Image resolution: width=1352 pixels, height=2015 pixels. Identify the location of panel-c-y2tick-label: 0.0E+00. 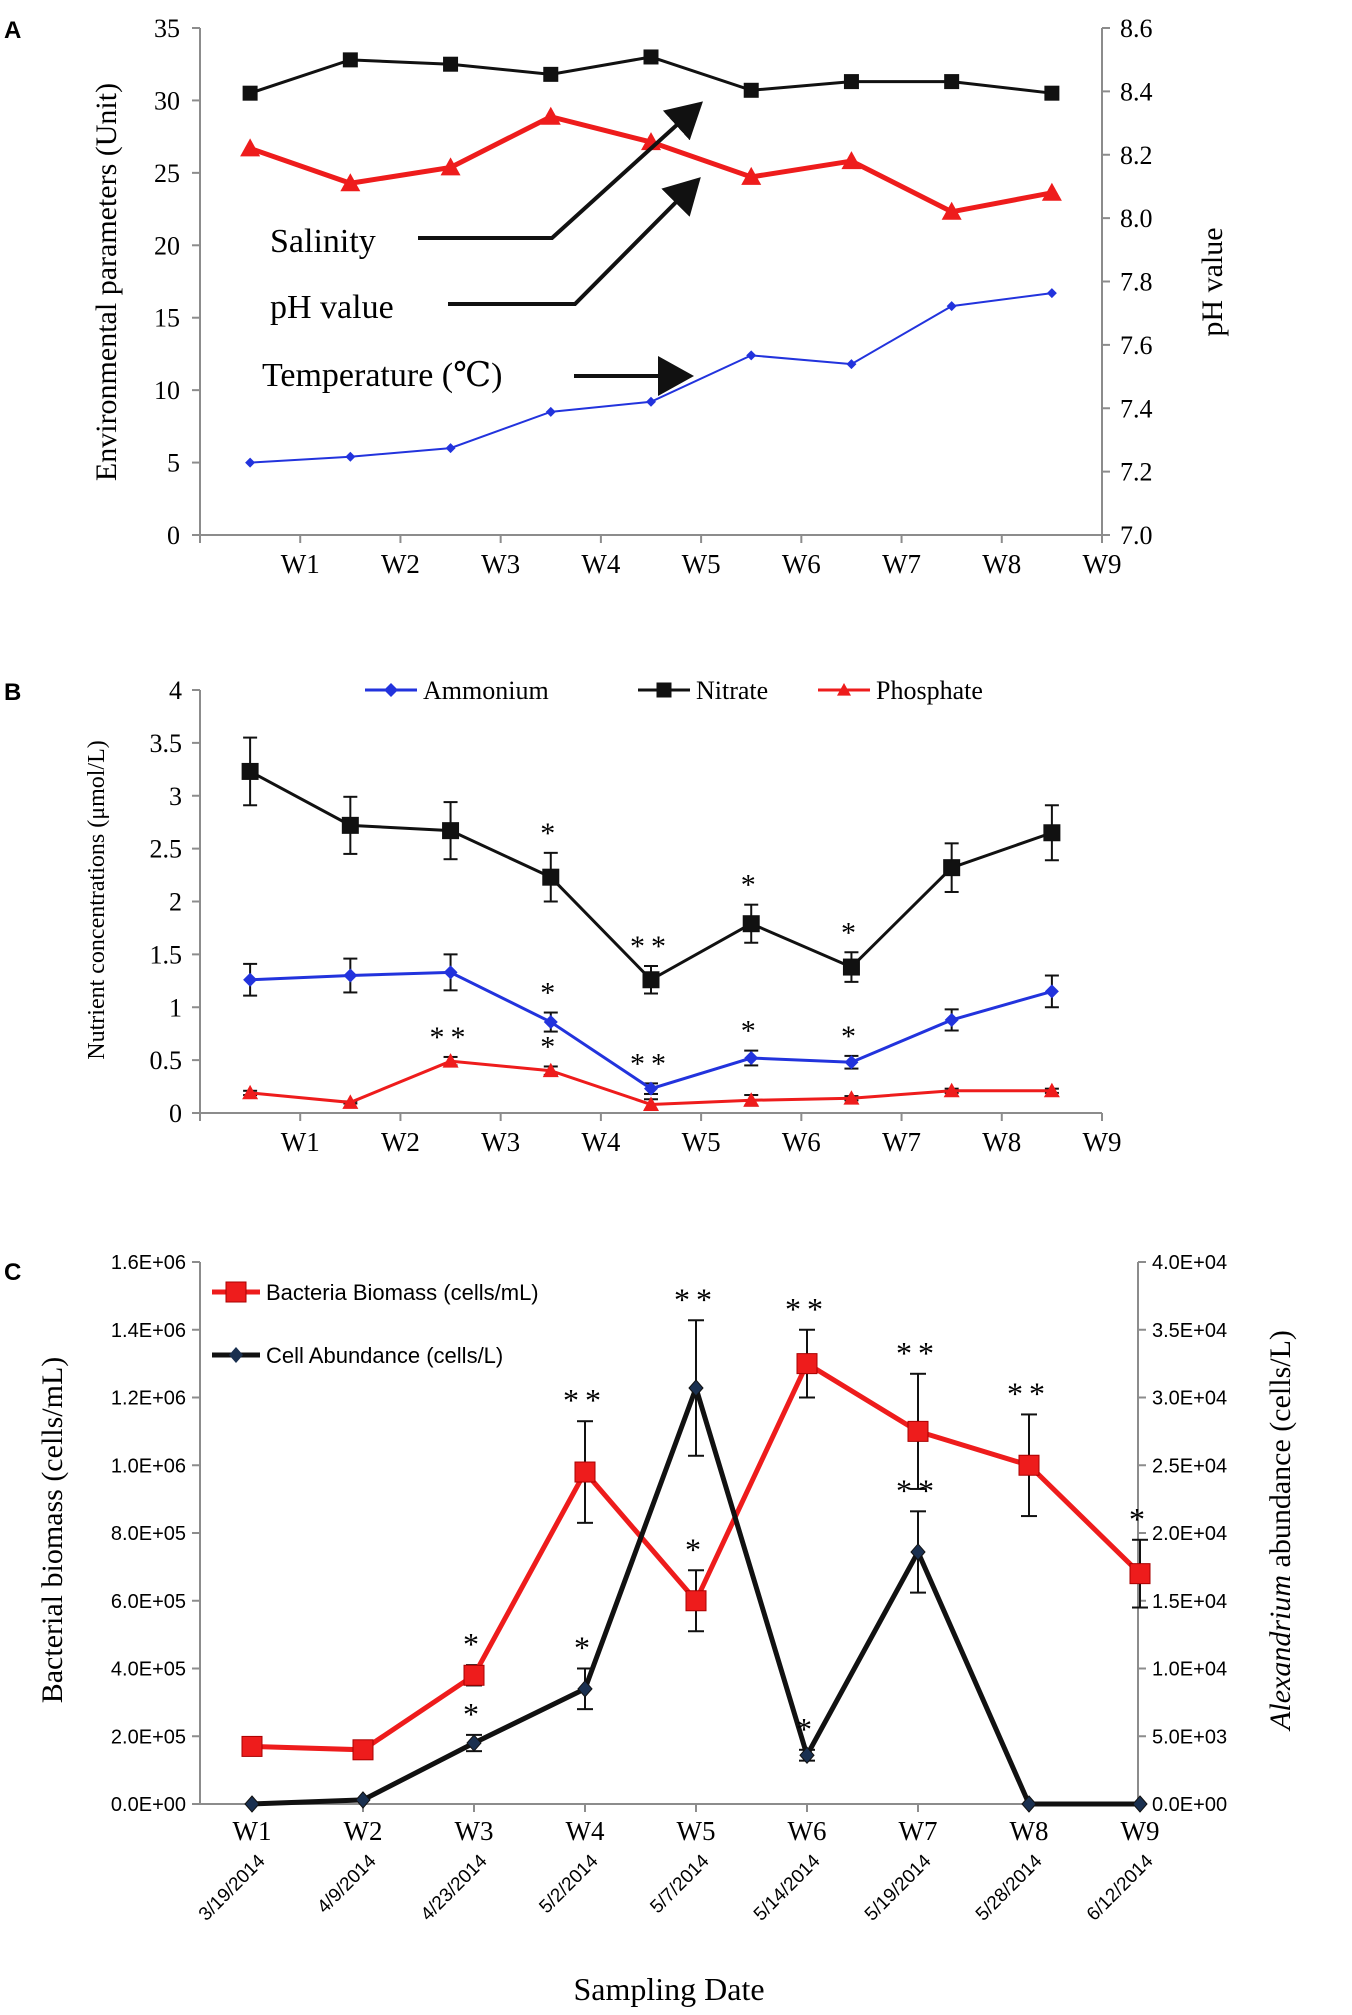
(1189, 1805).